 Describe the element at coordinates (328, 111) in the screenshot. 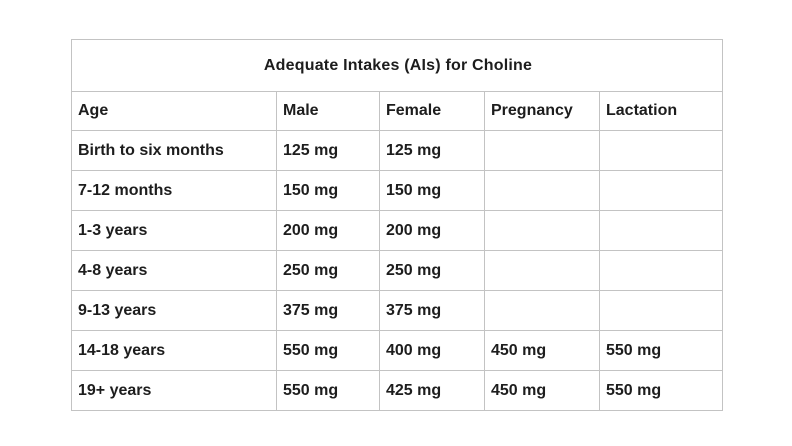

I see `column-header-male: Male` at that location.